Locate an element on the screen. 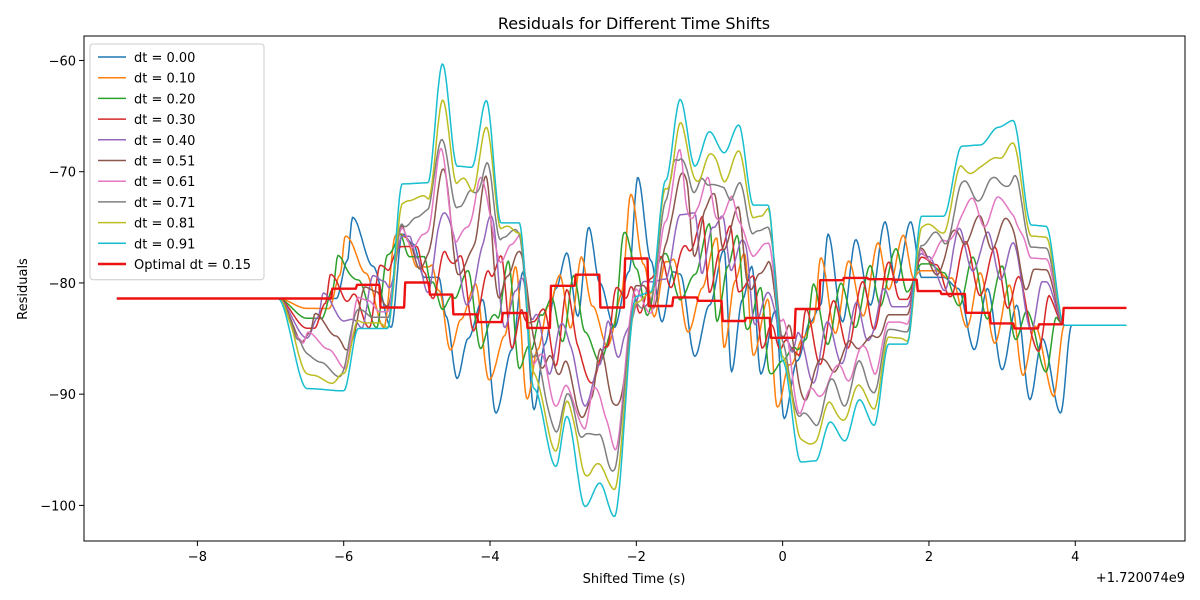 Image resolution: width=1200 pixels, height=600 pixels. x-tick-label: −8 is located at coordinates (197, 557).